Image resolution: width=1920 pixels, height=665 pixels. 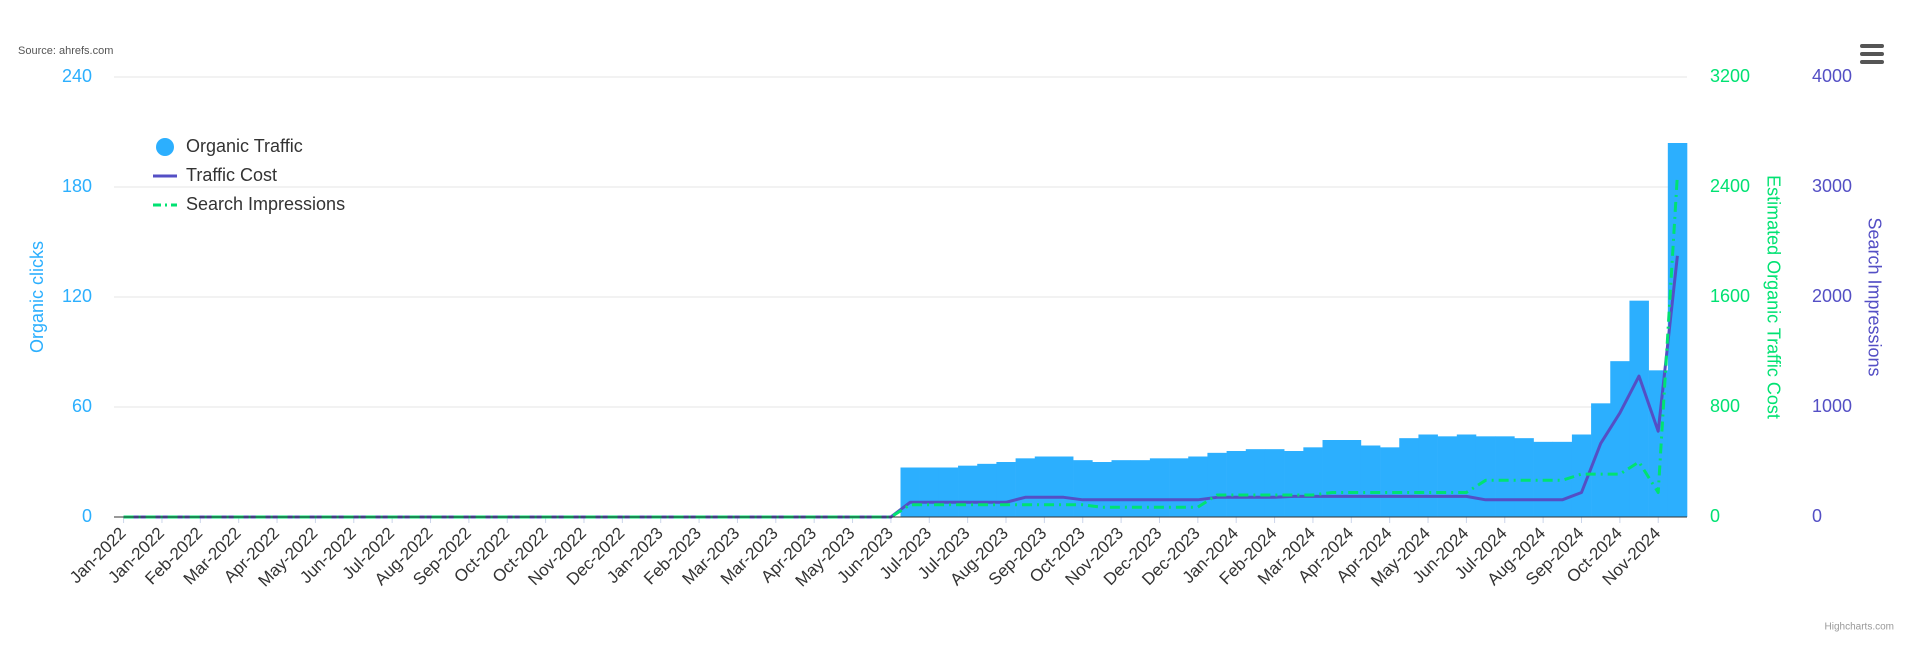 I want to click on legend-item: Search Impressions, so click(x=249, y=204).